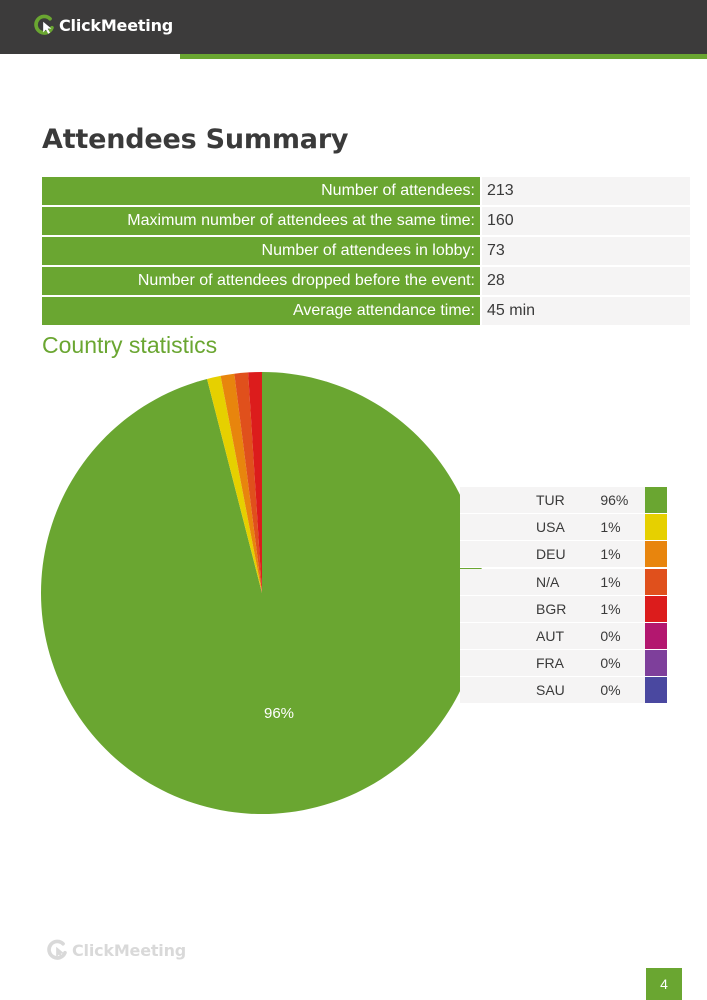 Image resolution: width=707 pixels, height=1000 pixels. I want to click on legend-country: AUT, so click(530, 636).